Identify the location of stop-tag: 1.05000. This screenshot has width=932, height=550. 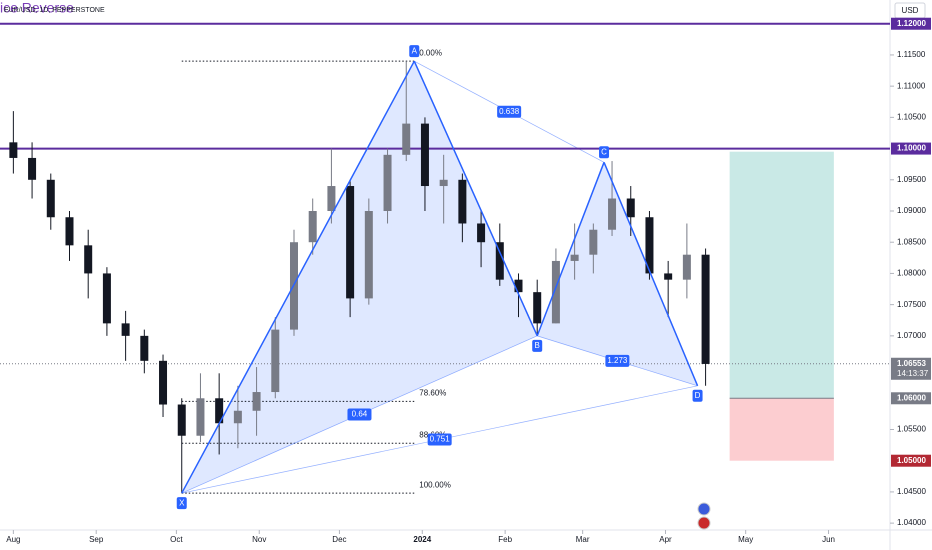
(911, 460).